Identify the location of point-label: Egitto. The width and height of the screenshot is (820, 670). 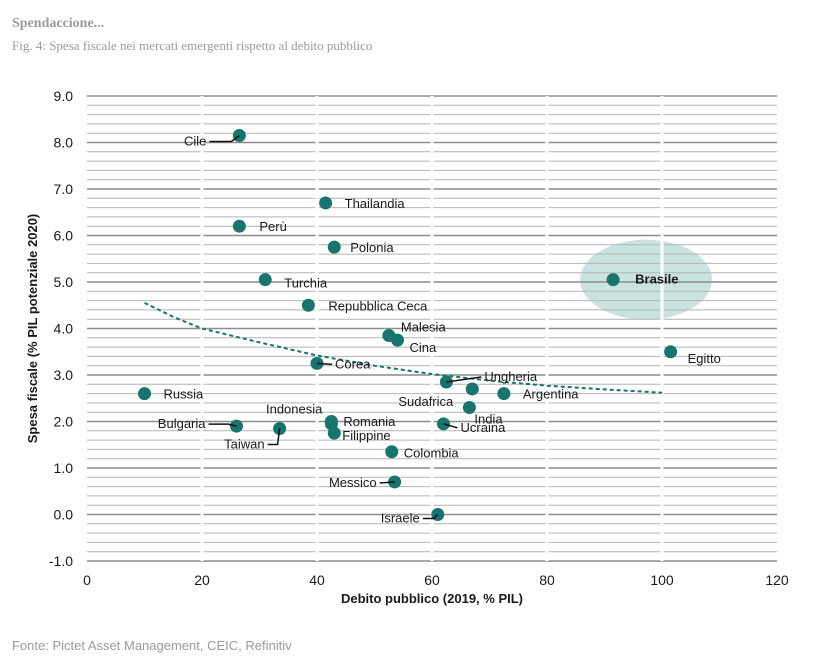
(704, 358).